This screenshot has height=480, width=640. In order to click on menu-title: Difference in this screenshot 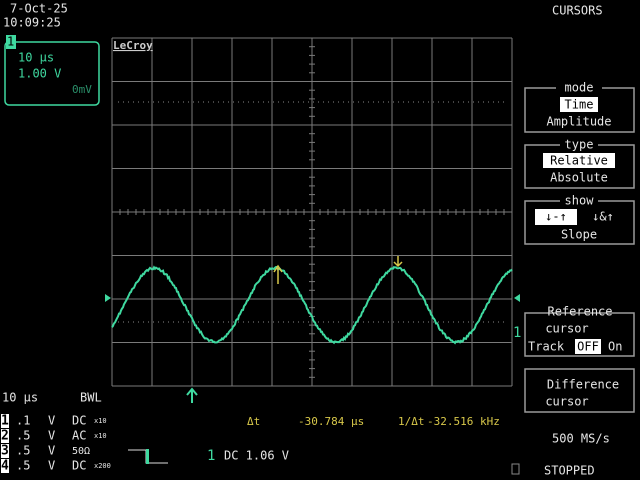, I will do `click(583, 385)`.